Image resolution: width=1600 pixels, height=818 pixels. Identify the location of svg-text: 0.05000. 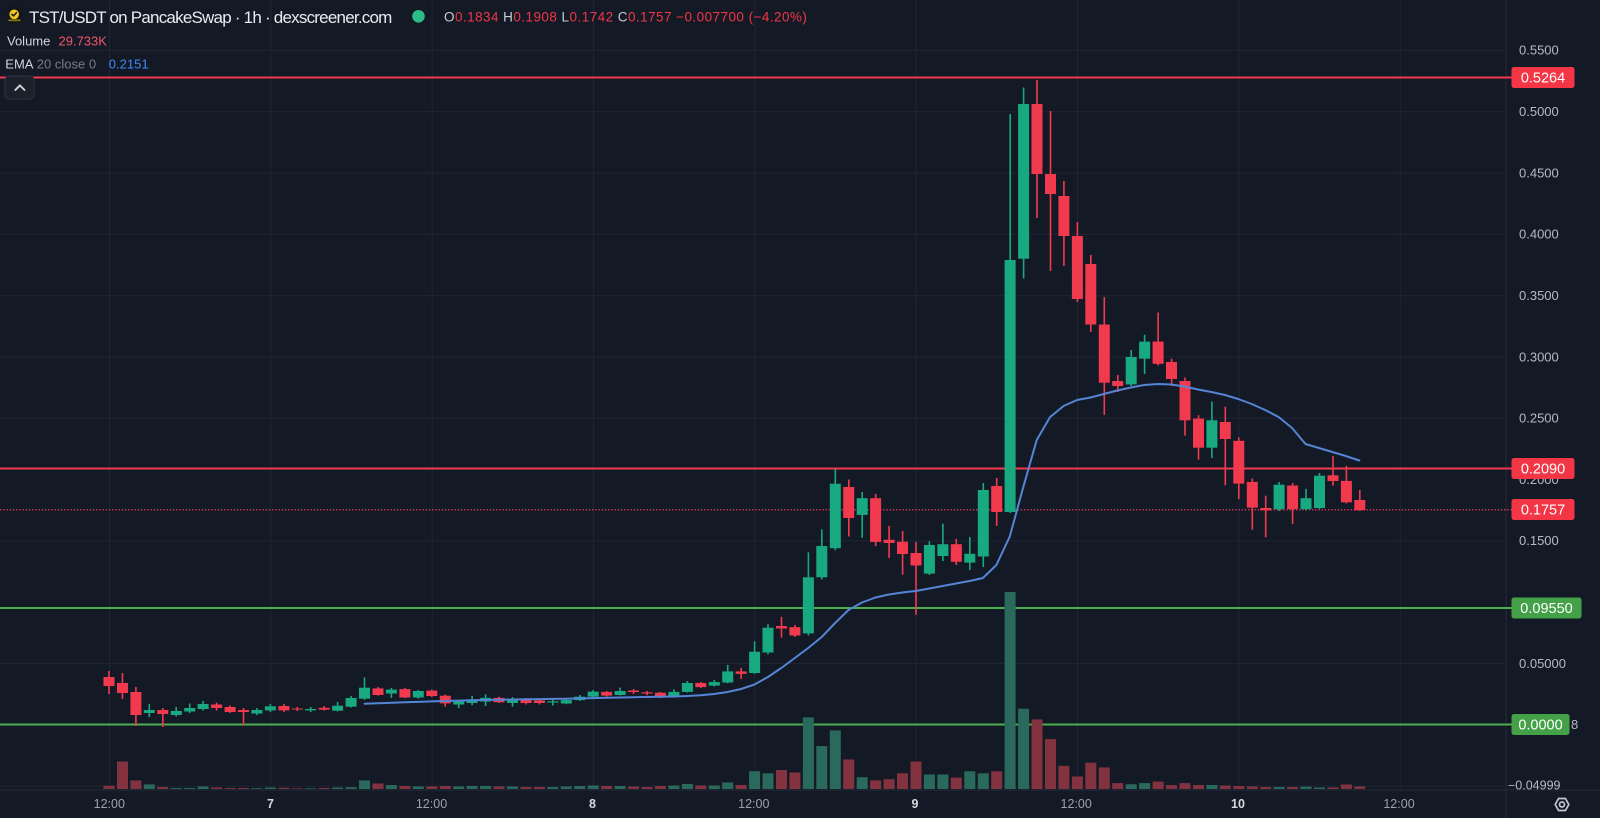
(1542, 663).